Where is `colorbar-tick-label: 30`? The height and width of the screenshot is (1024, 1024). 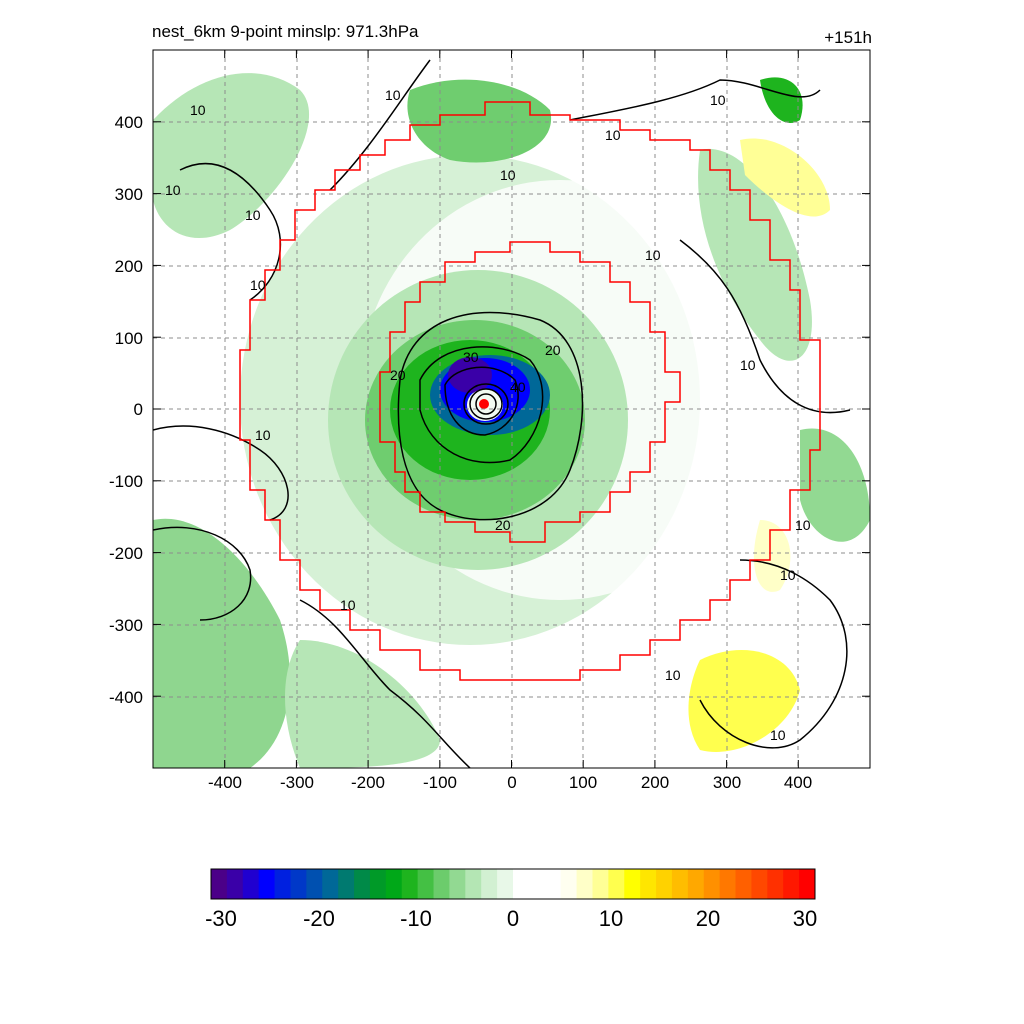
colorbar-tick-label: 30 is located at coordinates (805, 918).